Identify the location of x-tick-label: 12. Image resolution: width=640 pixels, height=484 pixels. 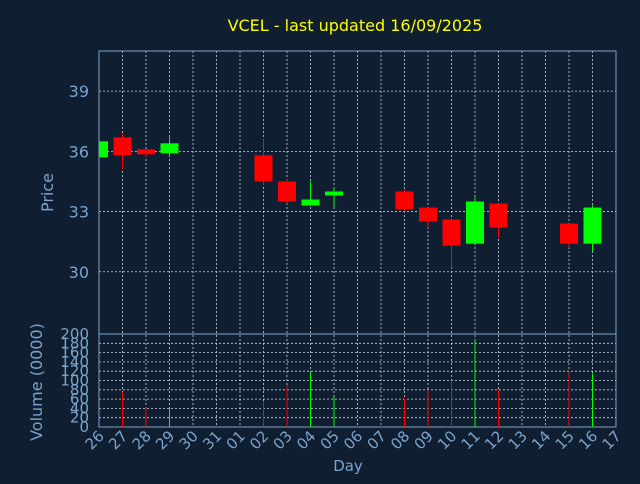
(494, 440).